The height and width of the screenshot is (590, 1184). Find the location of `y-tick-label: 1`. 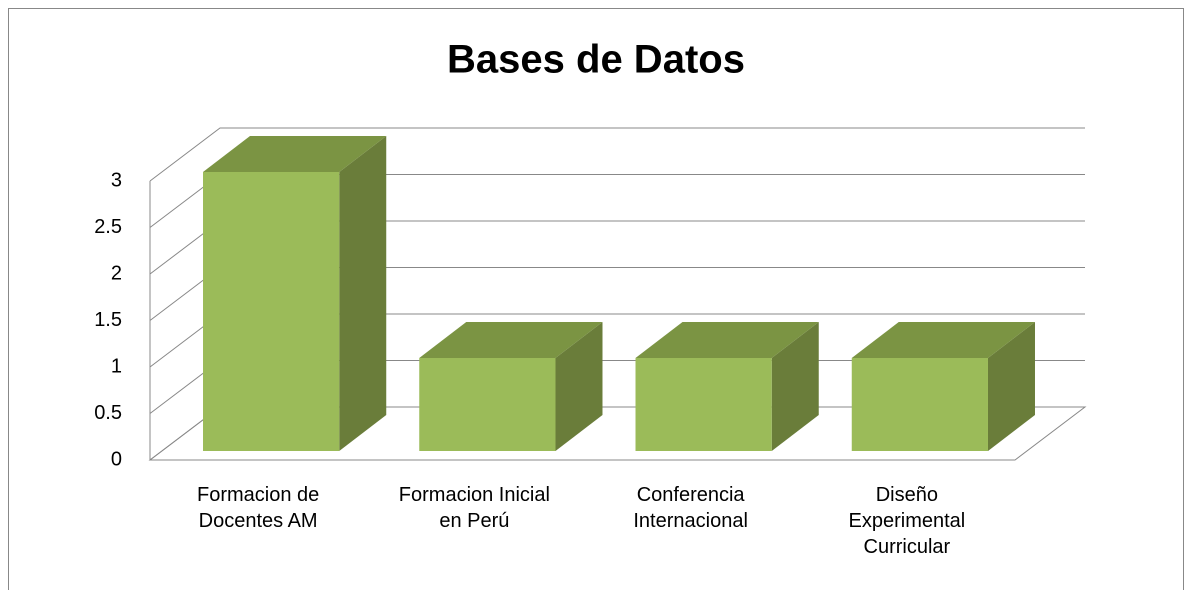

y-tick-label: 1 is located at coordinates (116, 366).